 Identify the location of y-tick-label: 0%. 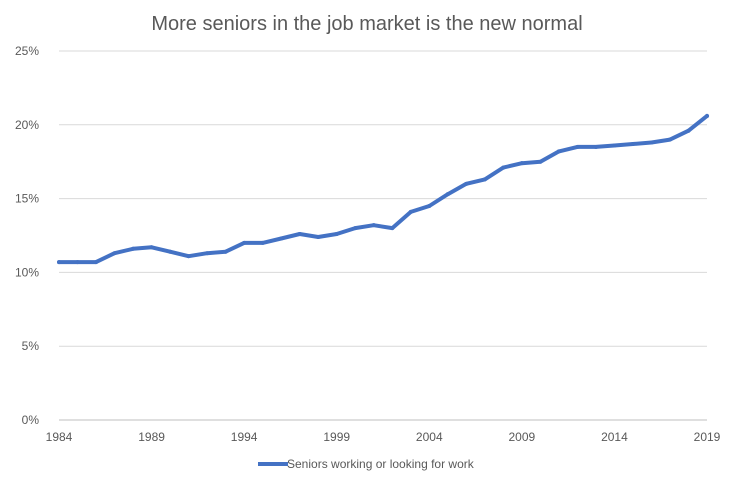
(31, 420).